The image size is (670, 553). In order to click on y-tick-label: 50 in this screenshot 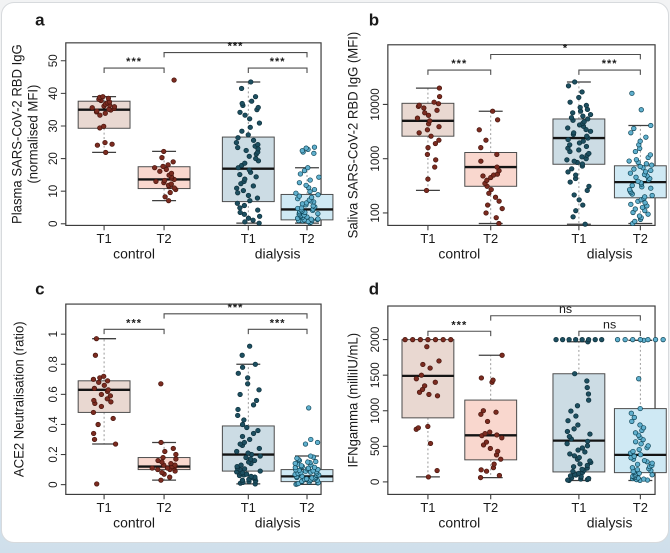, I will do `click(53, 60)`.